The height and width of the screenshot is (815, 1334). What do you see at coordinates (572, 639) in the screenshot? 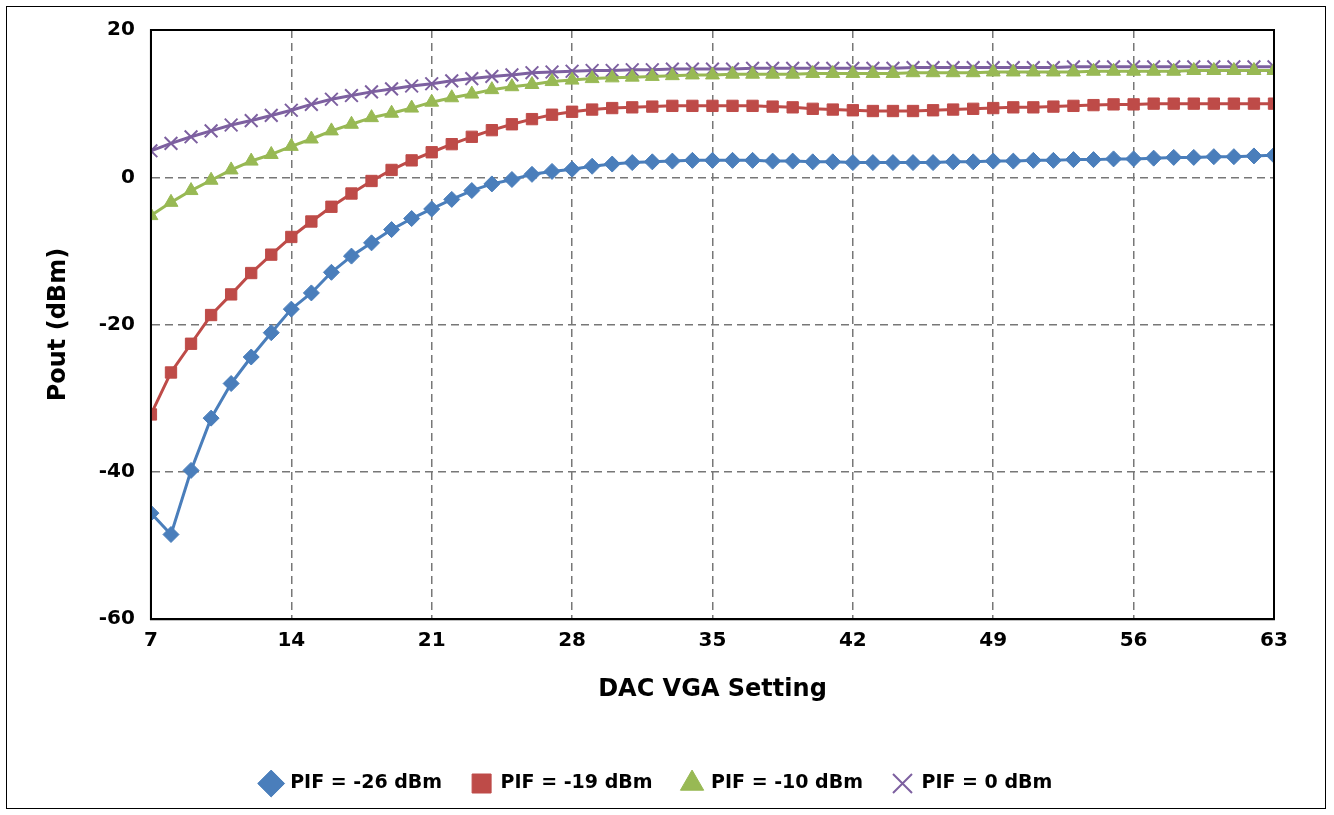
I see `x-tick-label: 28` at bounding box center [572, 639].